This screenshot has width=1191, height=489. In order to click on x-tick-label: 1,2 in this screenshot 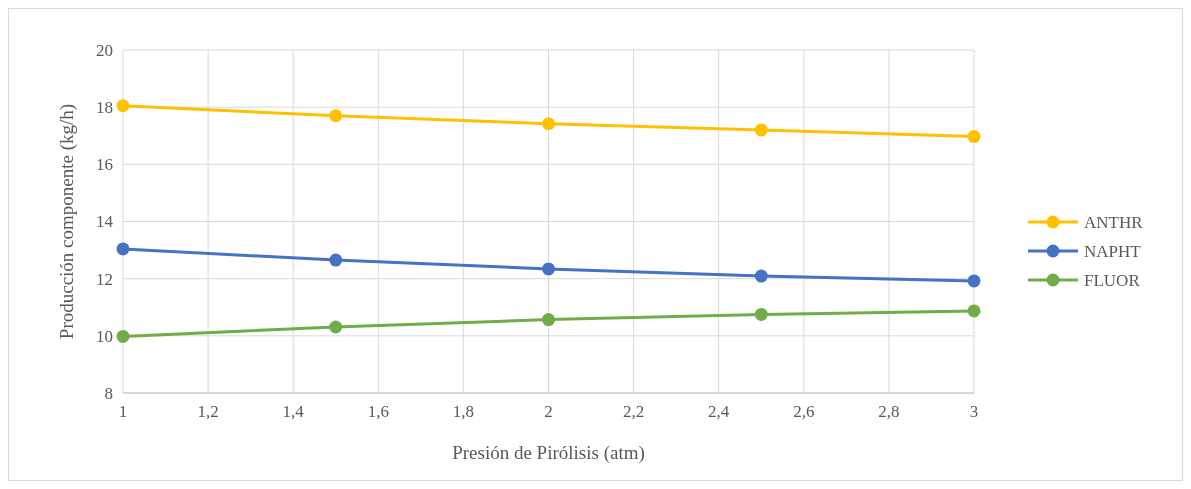, I will do `click(208, 411)`.